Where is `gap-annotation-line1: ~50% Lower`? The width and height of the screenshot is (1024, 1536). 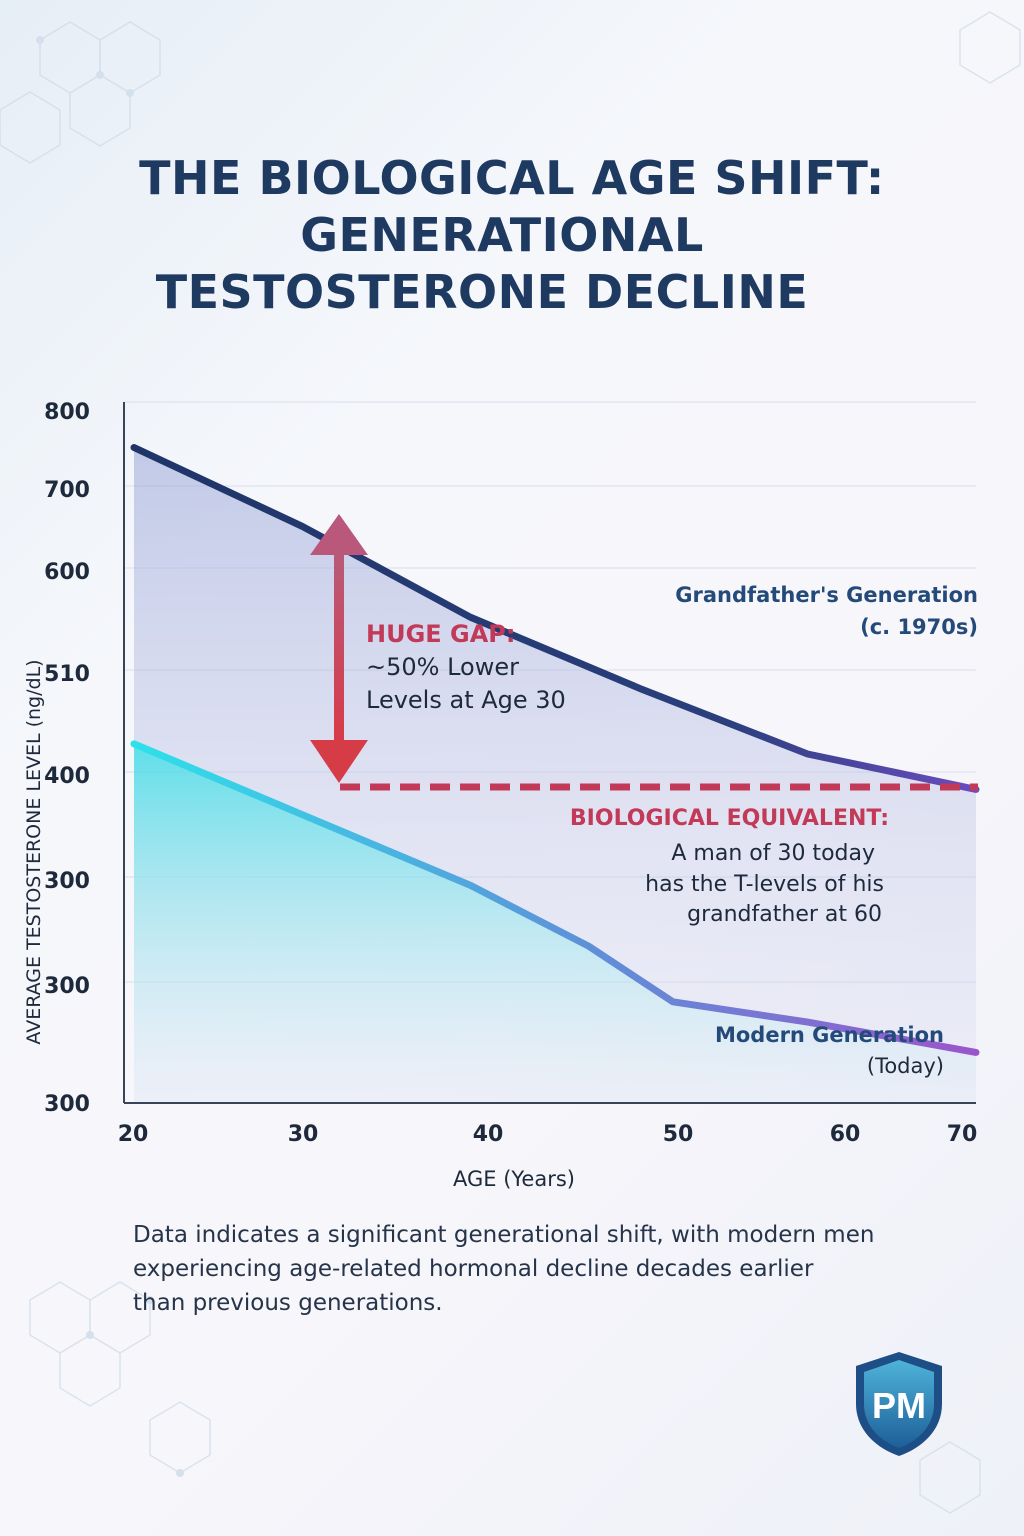 gap-annotation-line1: ~50% Lower is located at coordinates (442, 667).